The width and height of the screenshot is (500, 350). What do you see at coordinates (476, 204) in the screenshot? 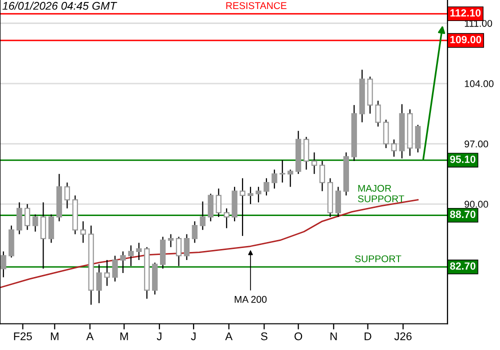
I see `y-tick-label: 90.00` at bounding box center [476, 204].